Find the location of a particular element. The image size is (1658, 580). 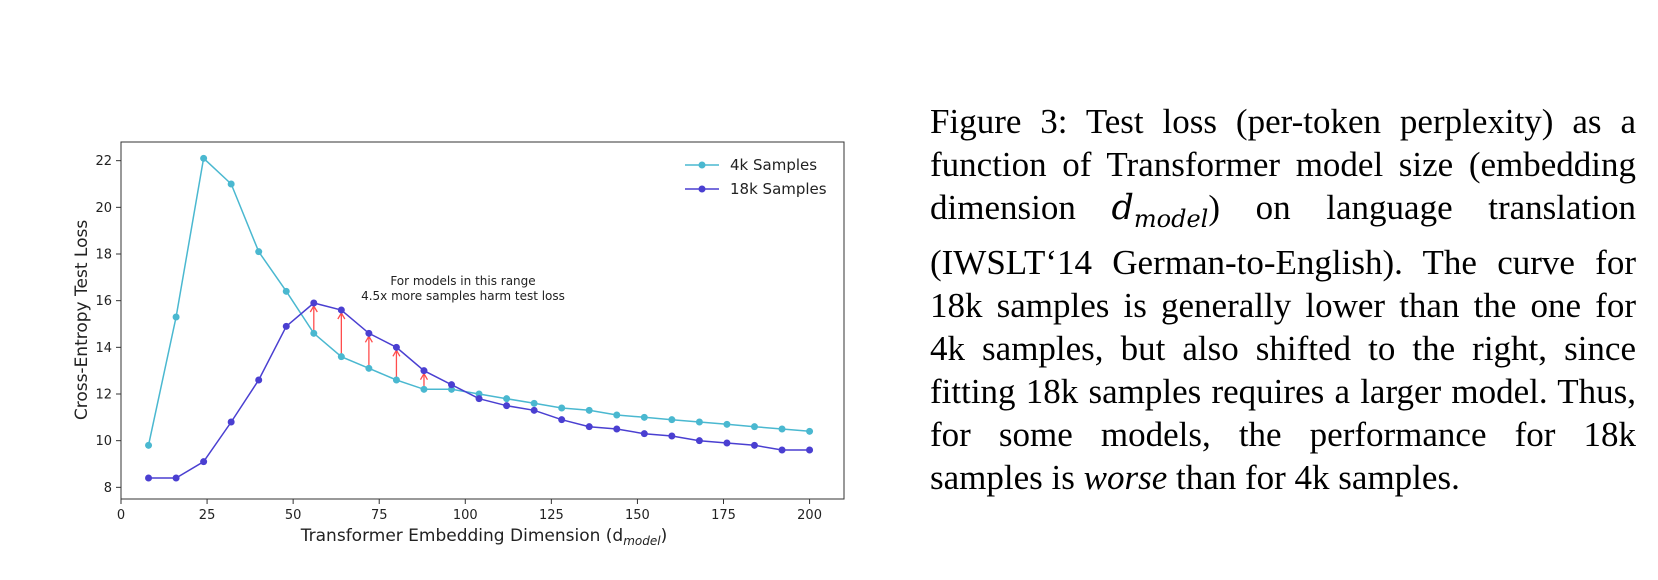

x-tick-label: 0 is located at coordinates (121, 515).